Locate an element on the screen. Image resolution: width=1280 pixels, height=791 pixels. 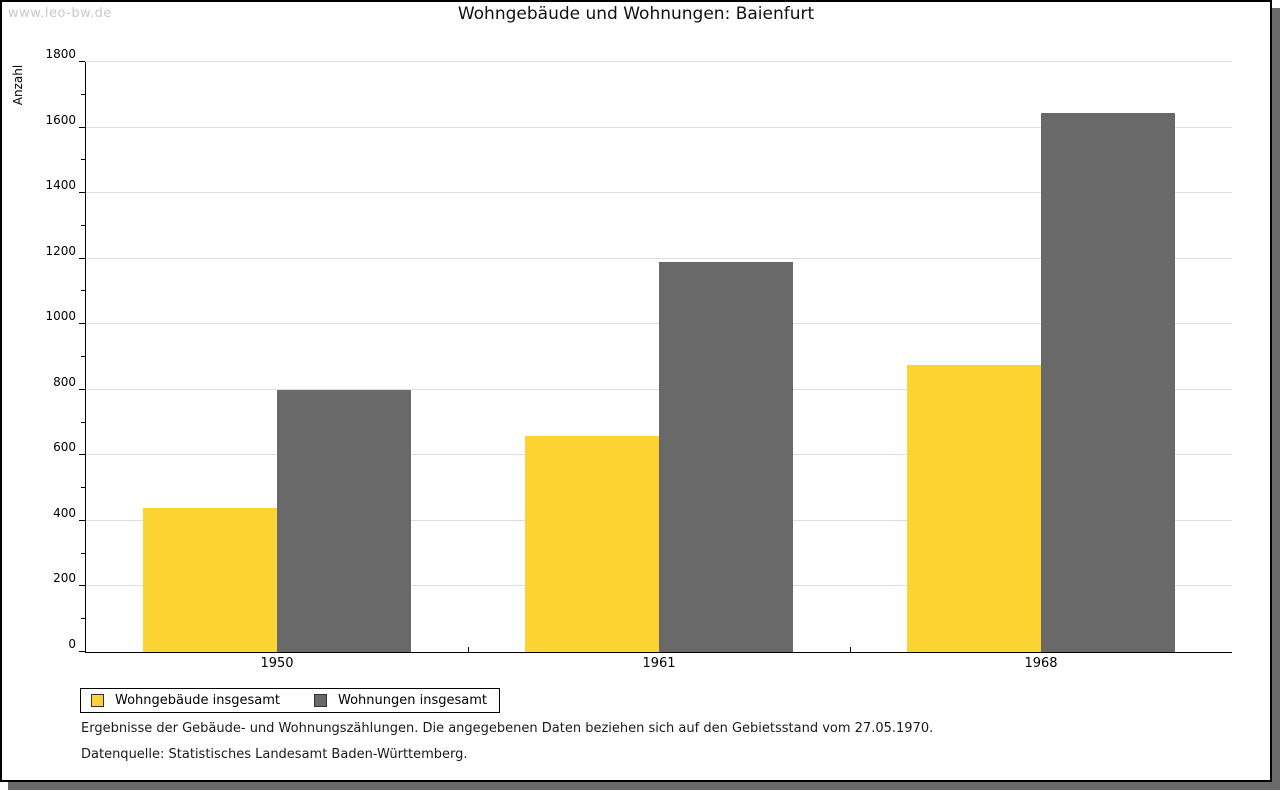
legend-item-2: Wohnungen insgesamt is located at coordinates (400, 700).